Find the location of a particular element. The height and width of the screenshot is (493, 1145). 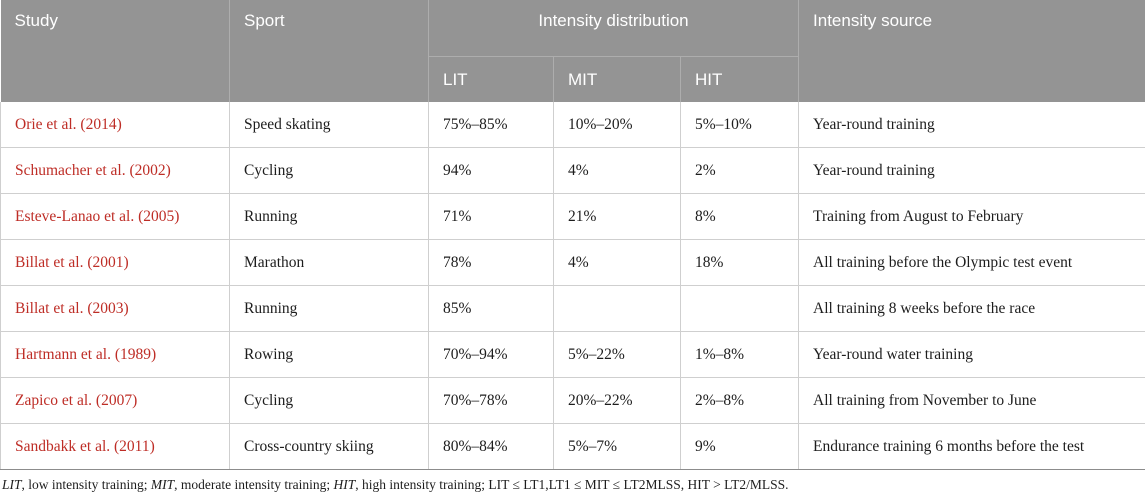

sport-cell: Marathon is located at coordinates (329, 263).